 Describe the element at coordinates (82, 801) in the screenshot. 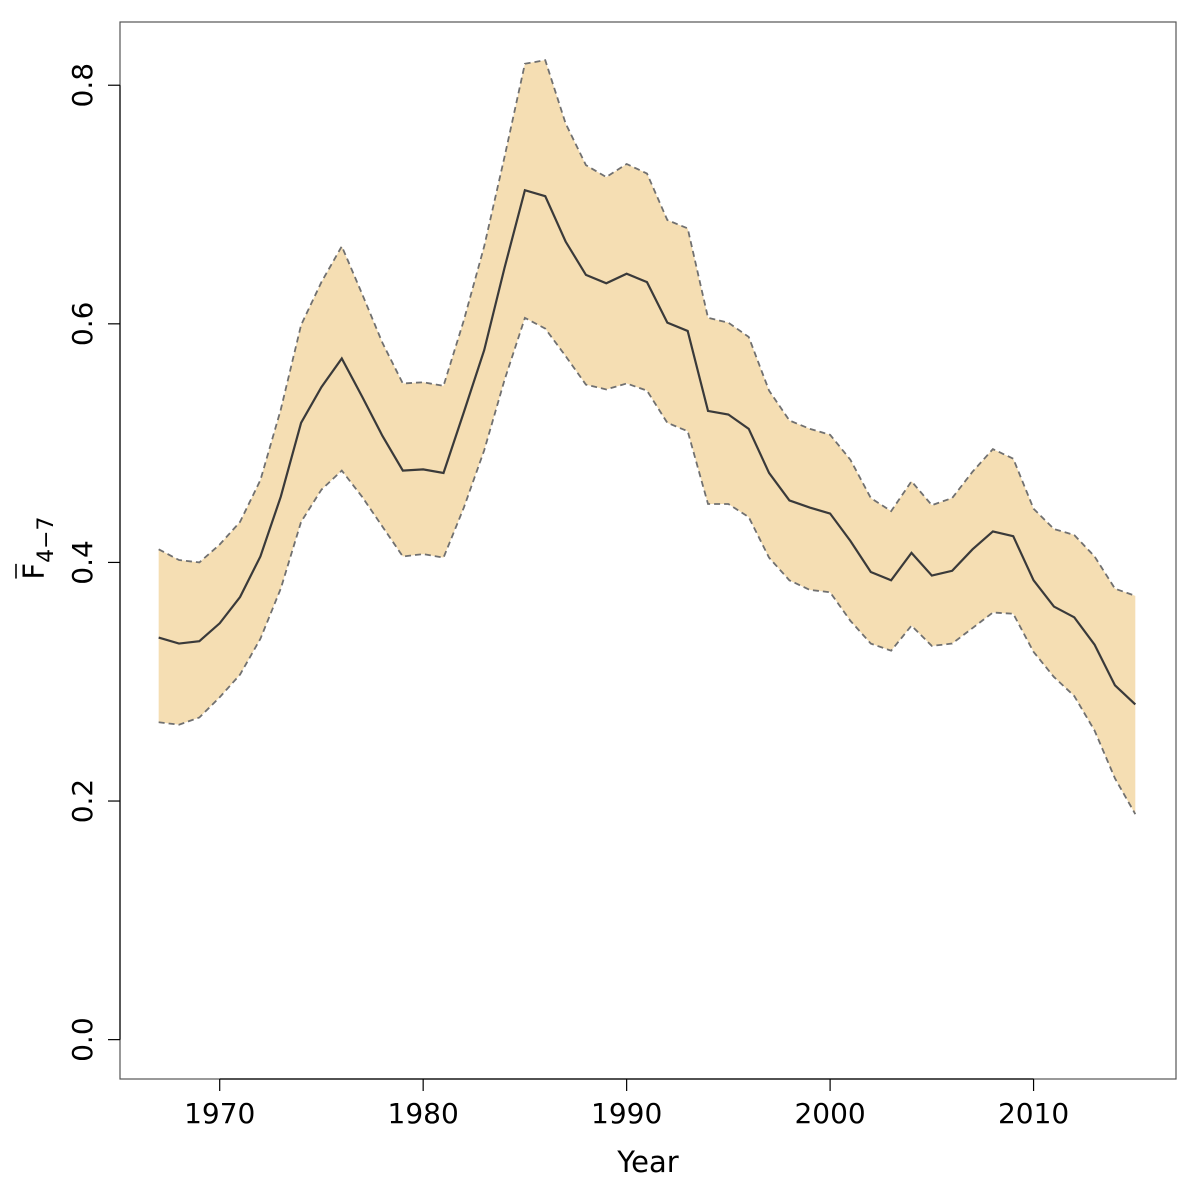

I see `y-tick-label: 0.2` at that location.